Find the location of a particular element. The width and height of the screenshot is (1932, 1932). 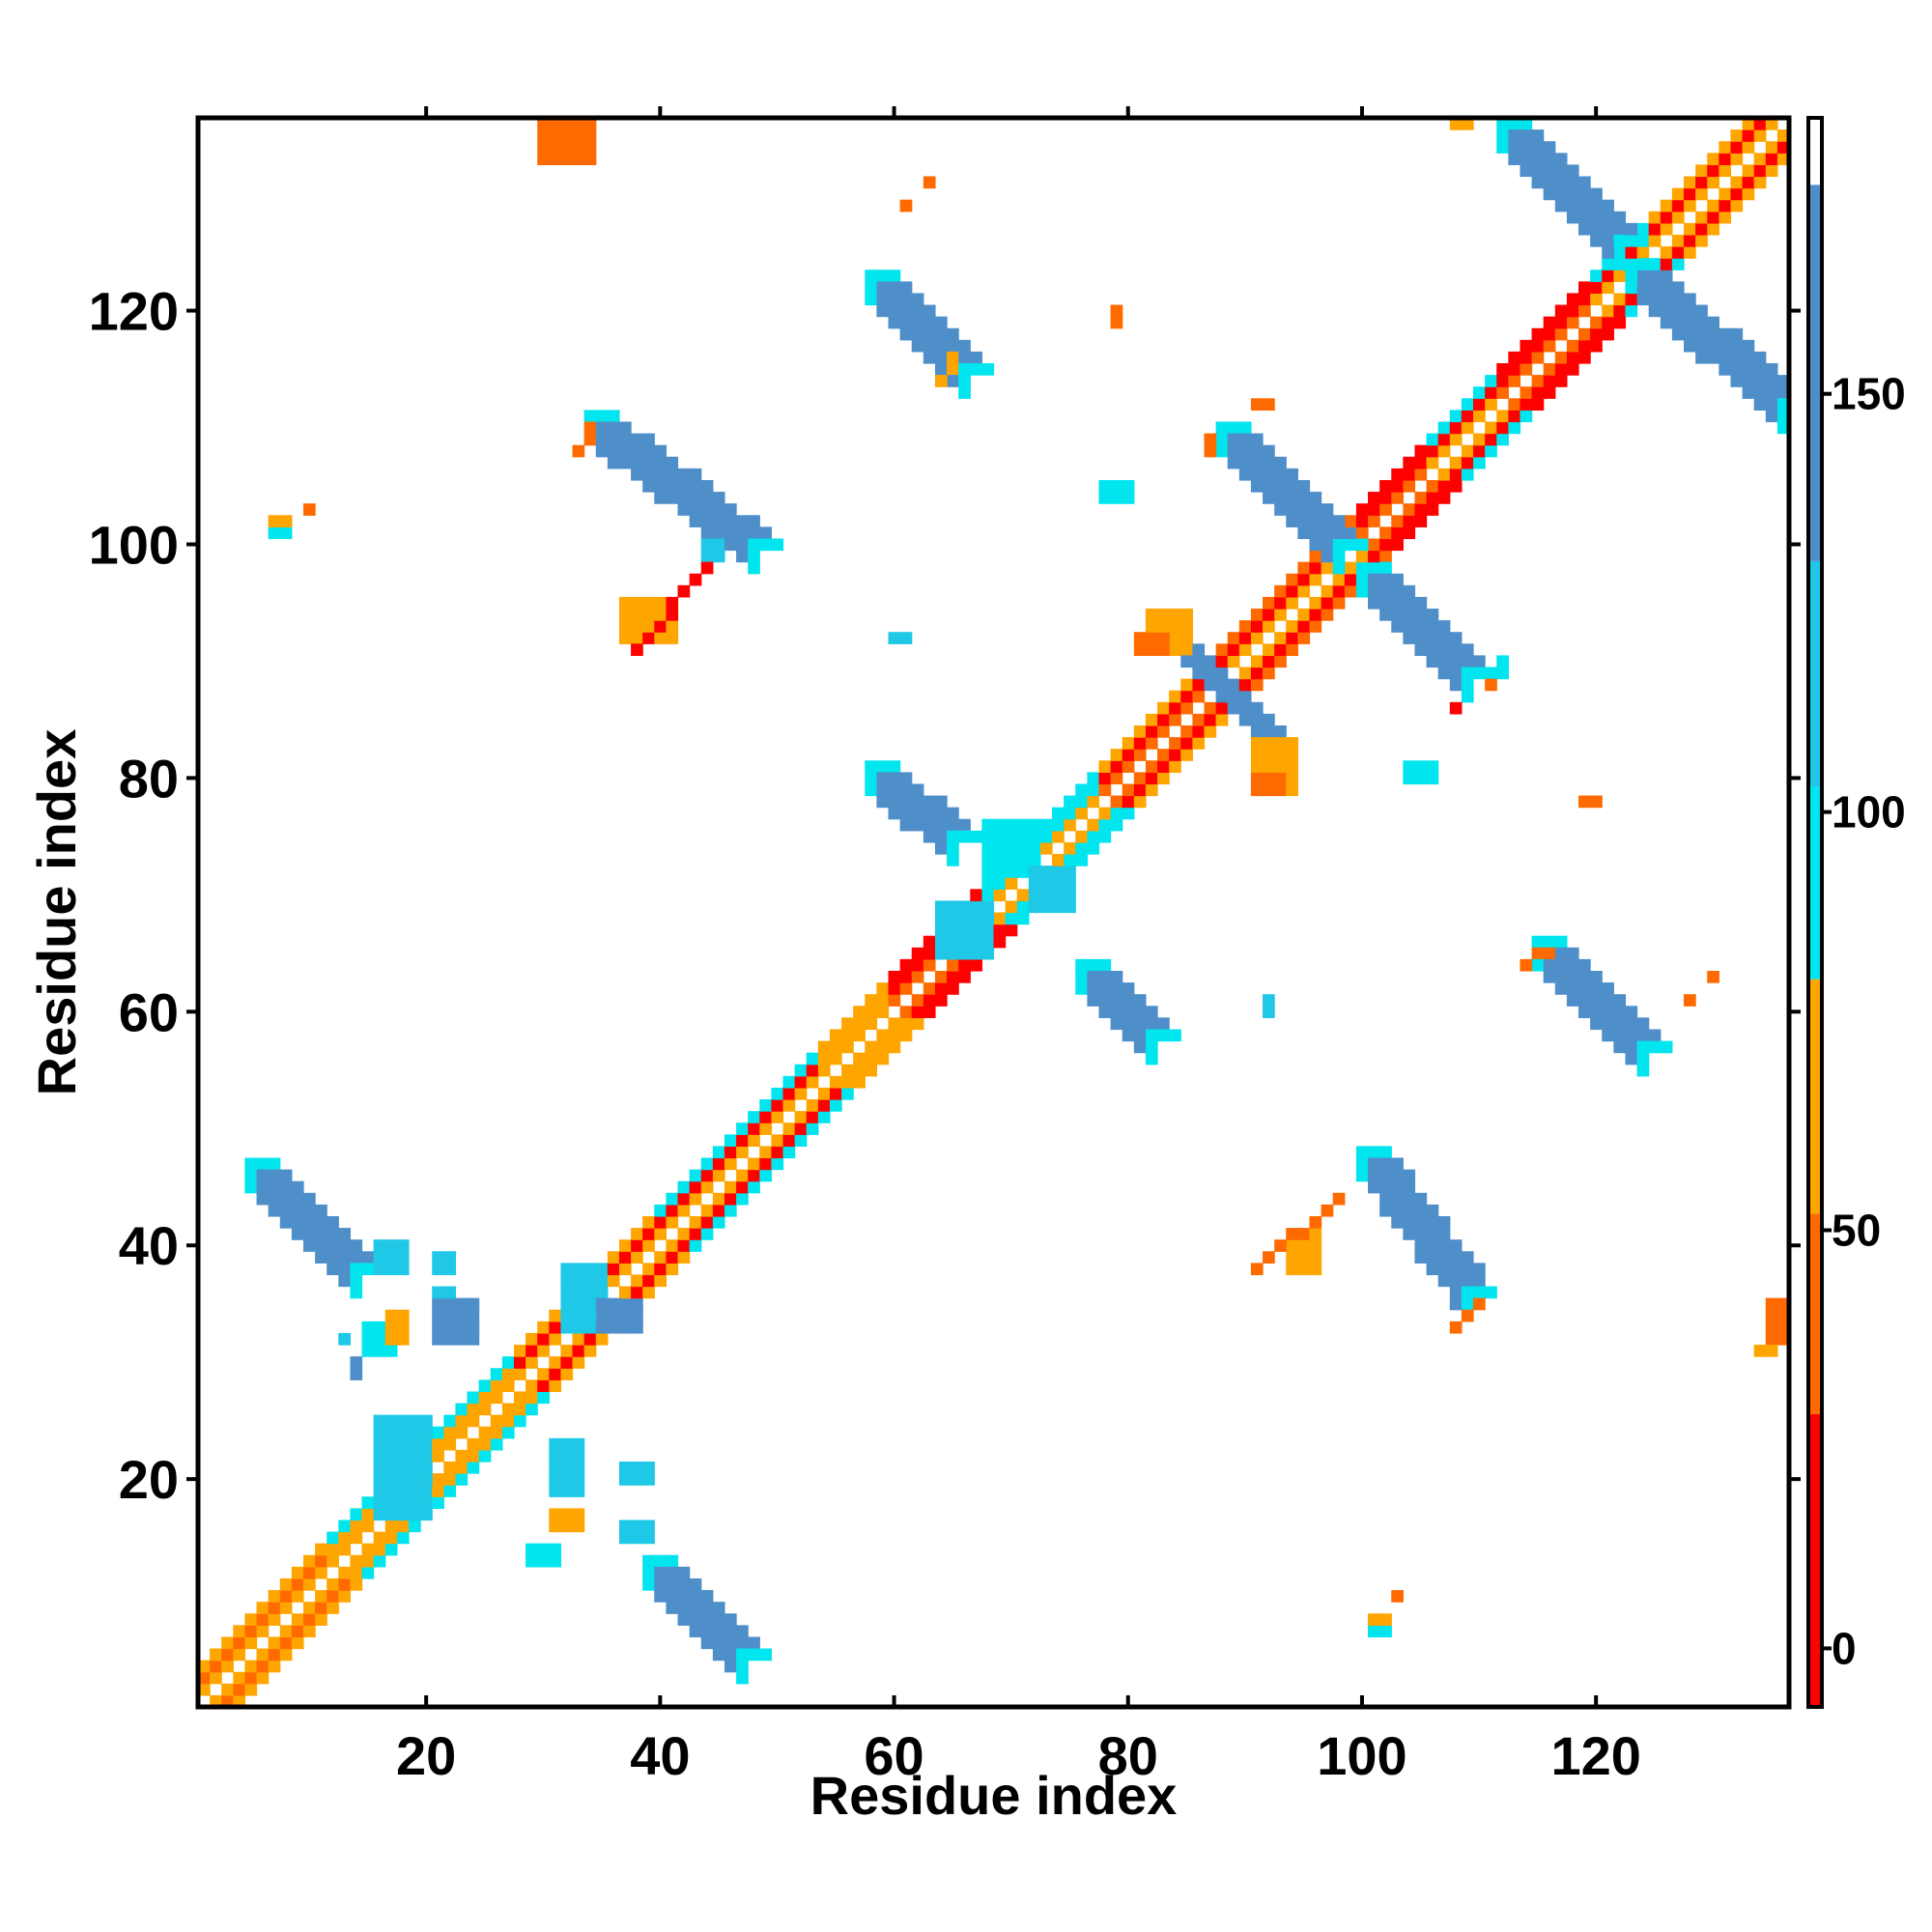

colorbar-tick-label: 150 is located at coordinates (1869, 394).